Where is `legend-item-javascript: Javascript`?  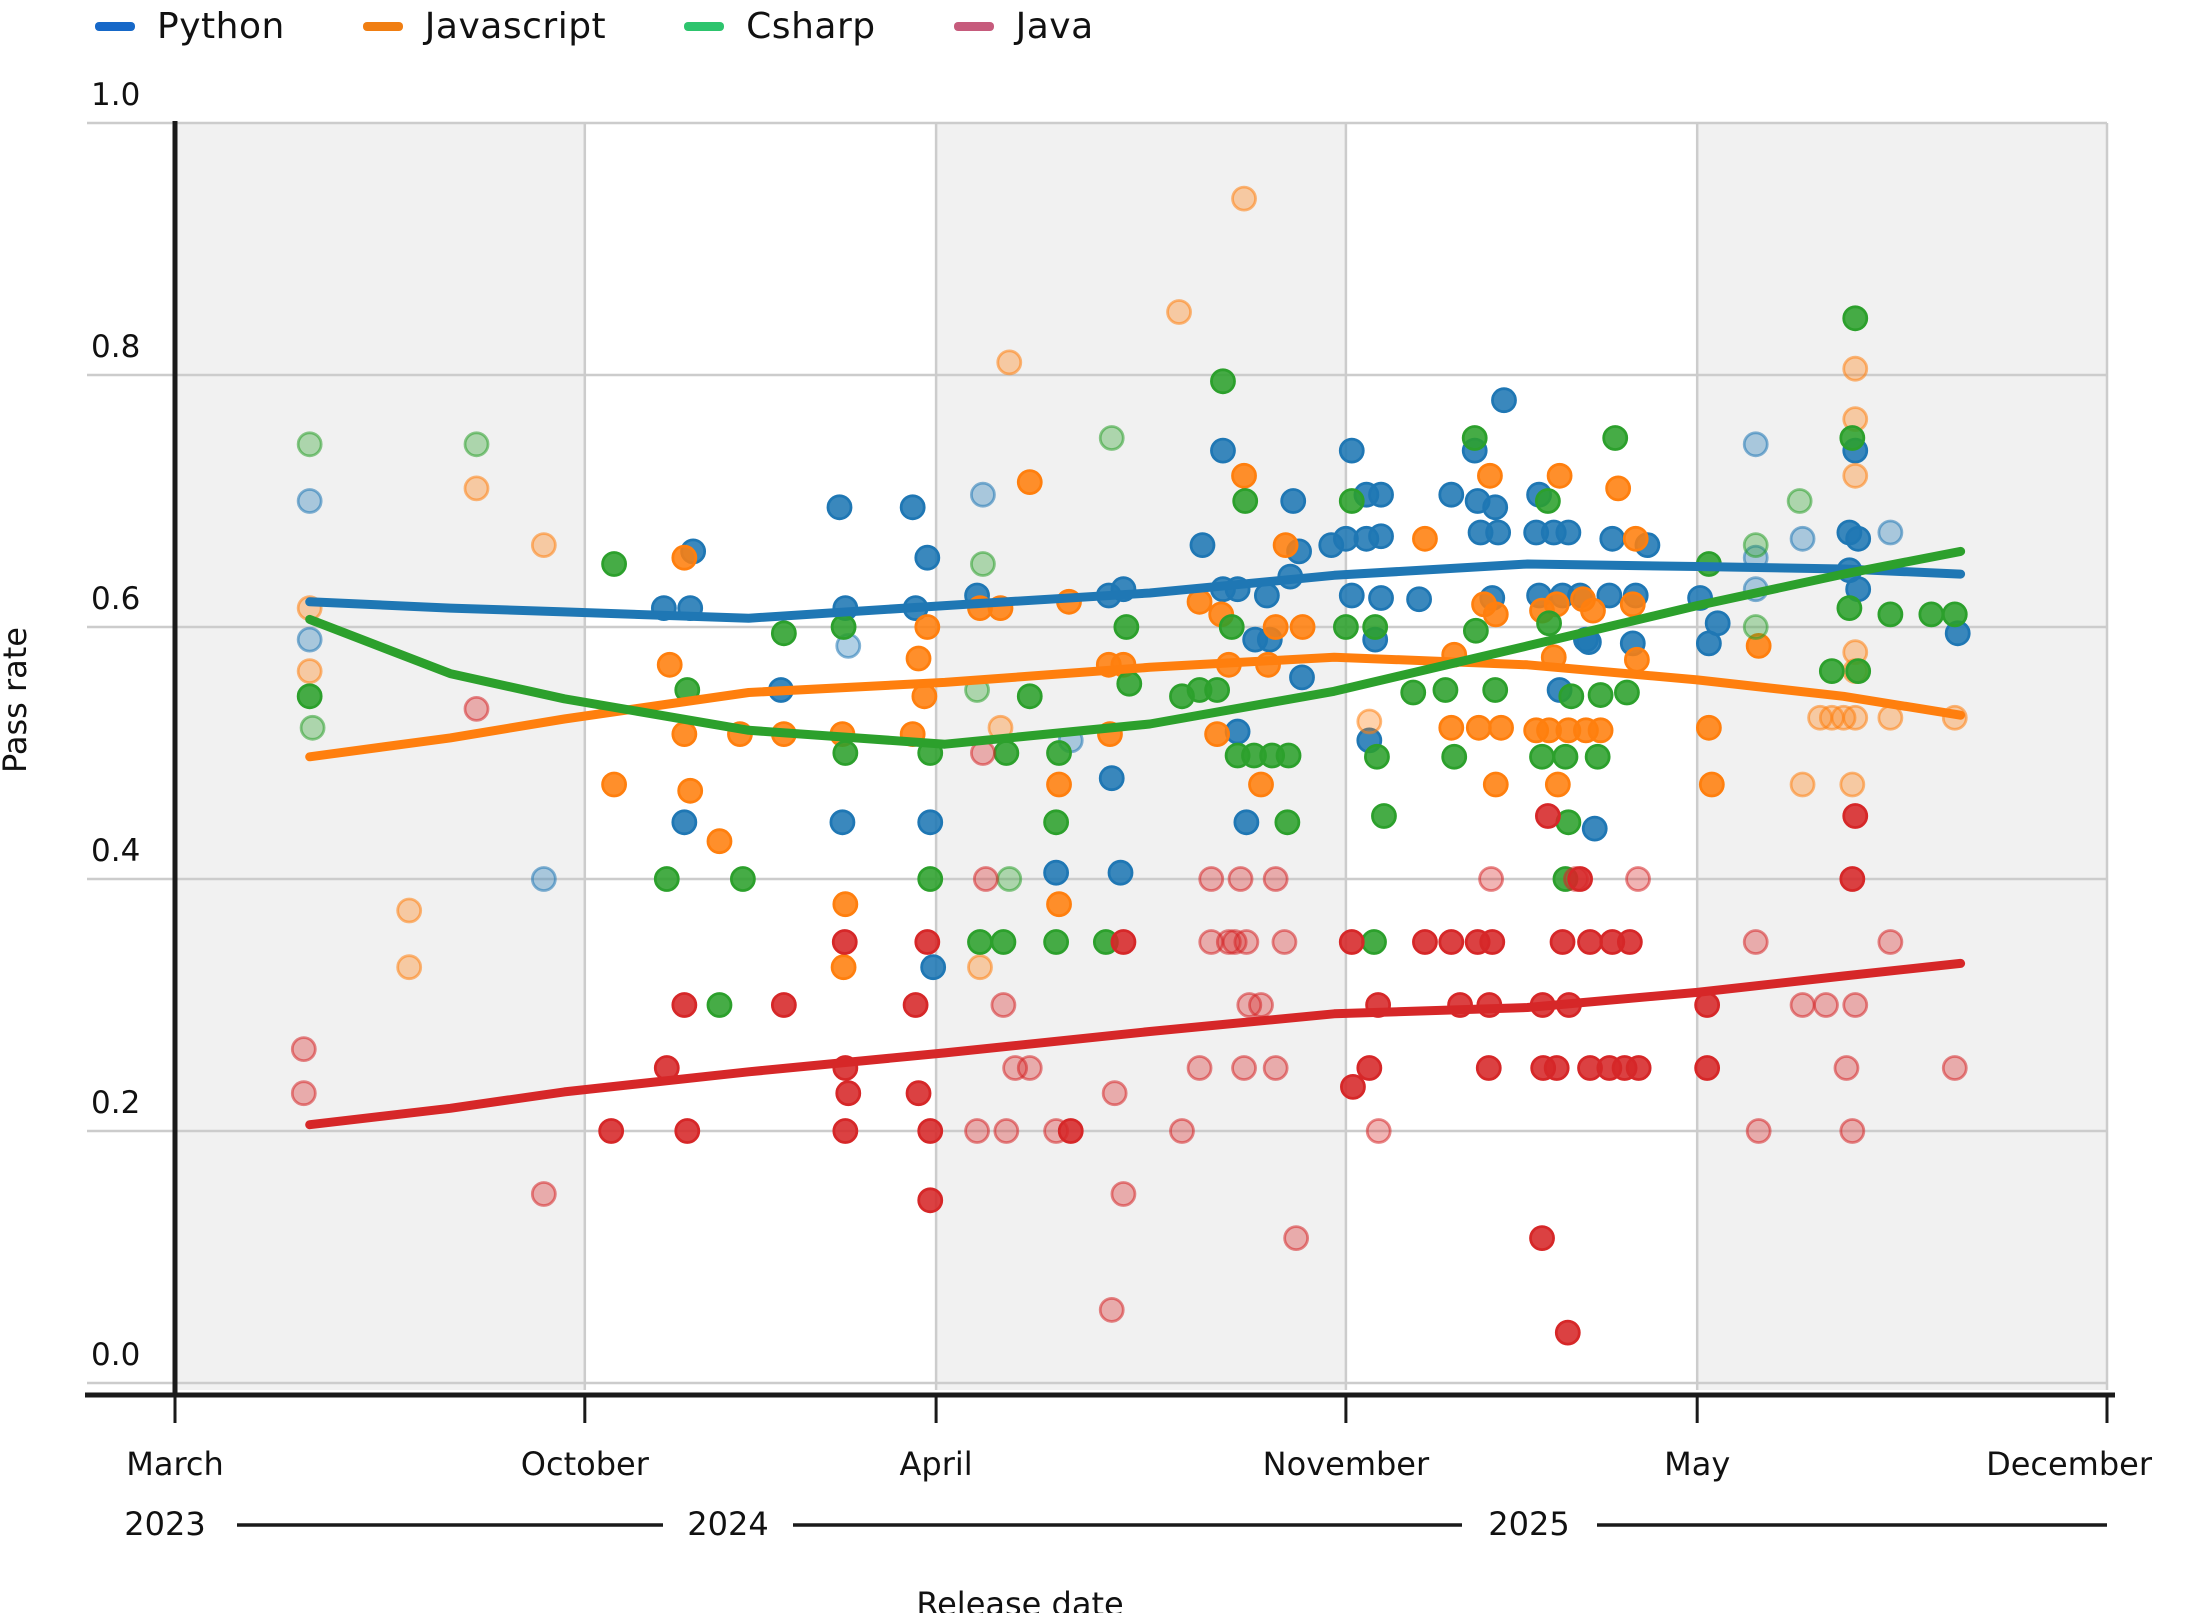 legend-item-javascript: Javascript is located at coordinates (484, 26).